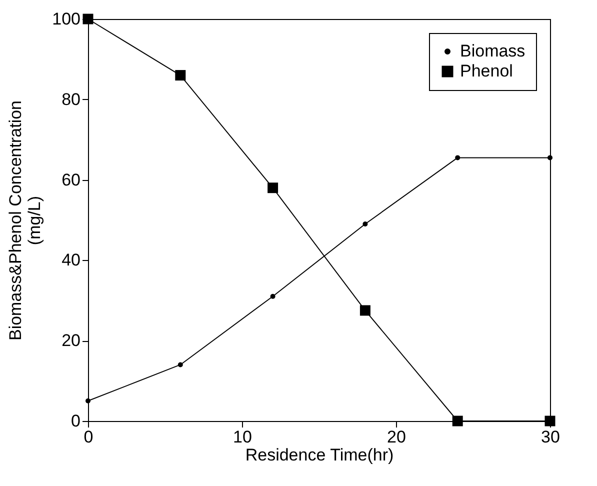 This screenshot has height=486, width=597. I want to click on y-tick-label: 100, so click(66, 19).